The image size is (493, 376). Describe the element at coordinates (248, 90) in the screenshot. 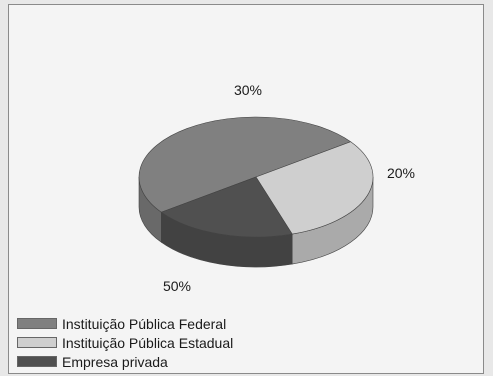

I see `data-label-estadual: 30%` at that location.